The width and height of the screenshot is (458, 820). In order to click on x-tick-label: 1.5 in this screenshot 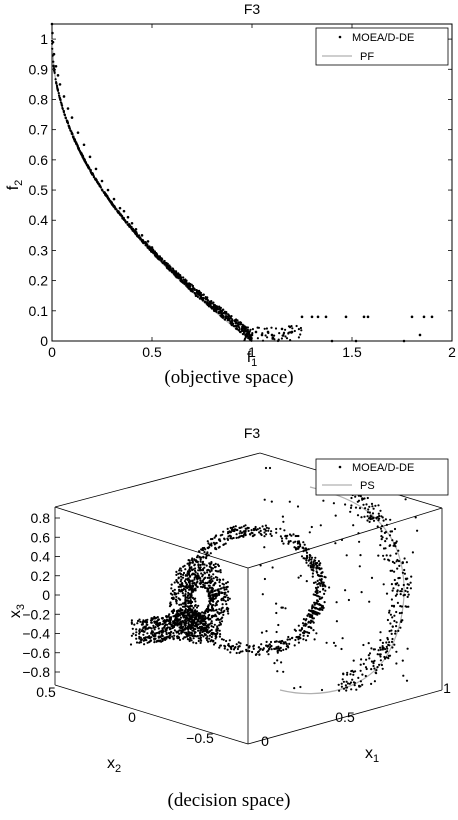, I will do `click(352, 352)`.